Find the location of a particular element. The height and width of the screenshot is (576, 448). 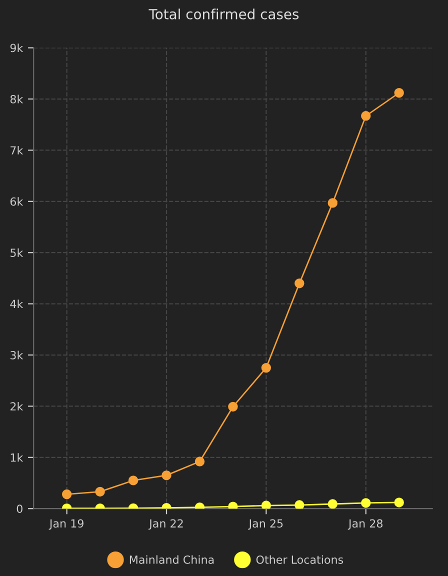

y-tick-label: 1k is located at coordinates (17, 457).